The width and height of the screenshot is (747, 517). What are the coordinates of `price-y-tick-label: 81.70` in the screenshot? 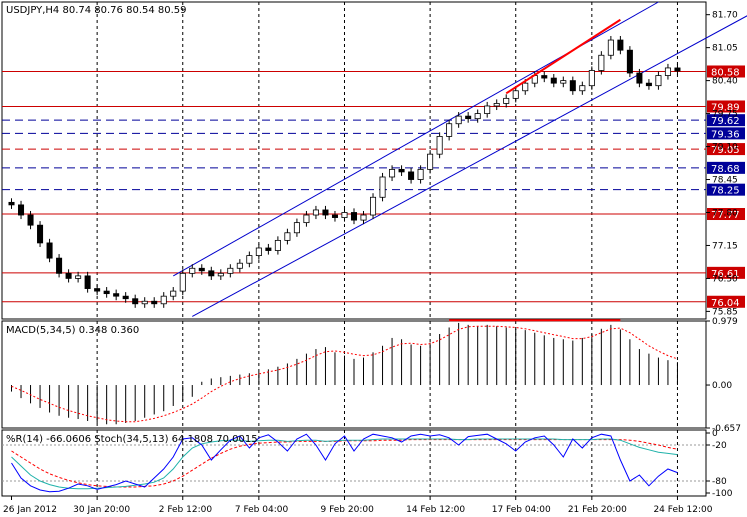 It's located at (725, 16).